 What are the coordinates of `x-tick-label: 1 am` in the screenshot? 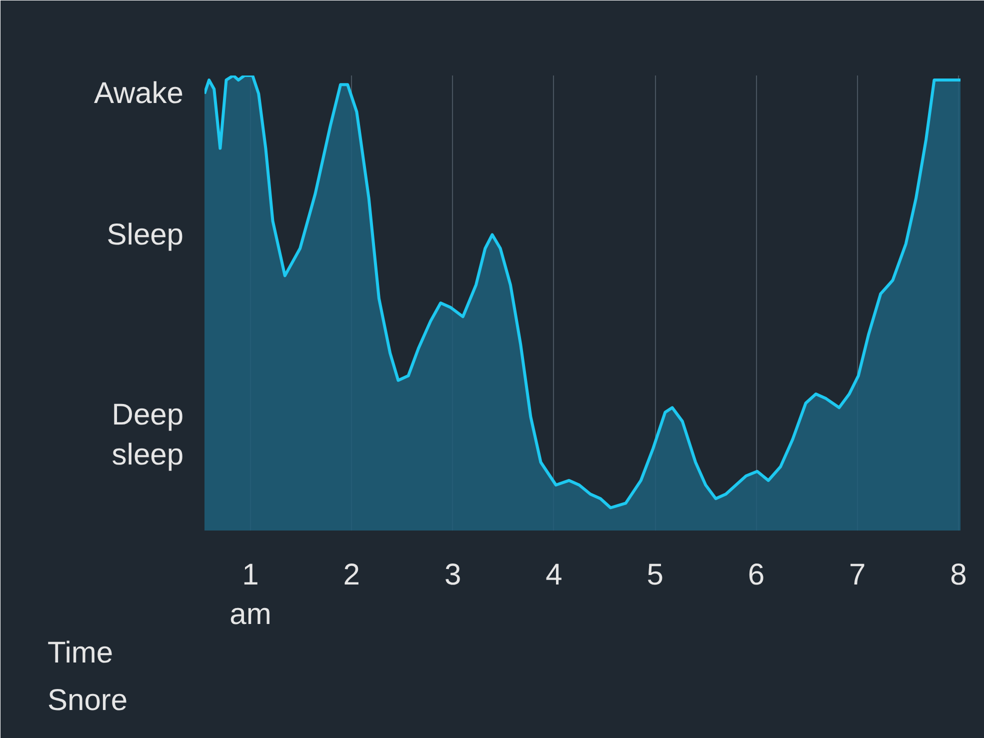 It's located at (251, 595).